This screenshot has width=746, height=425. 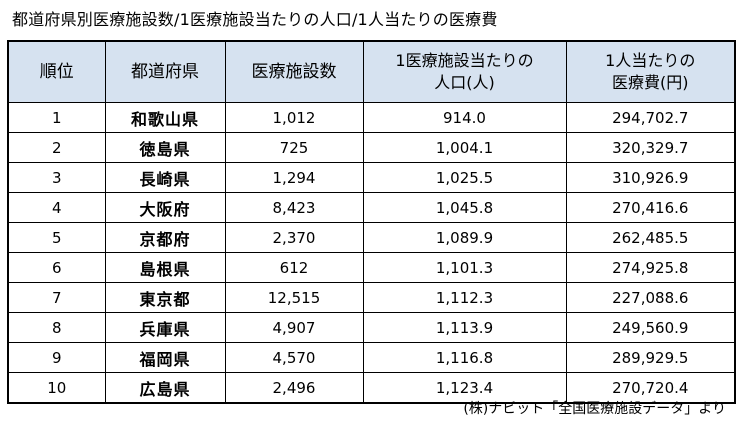 I want to click on cell-rank: 6, so click(x=56, y=267).